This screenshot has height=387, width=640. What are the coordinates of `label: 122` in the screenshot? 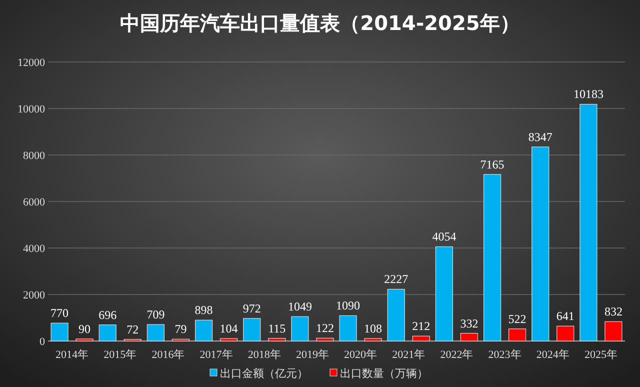 It's located at (325, 328).